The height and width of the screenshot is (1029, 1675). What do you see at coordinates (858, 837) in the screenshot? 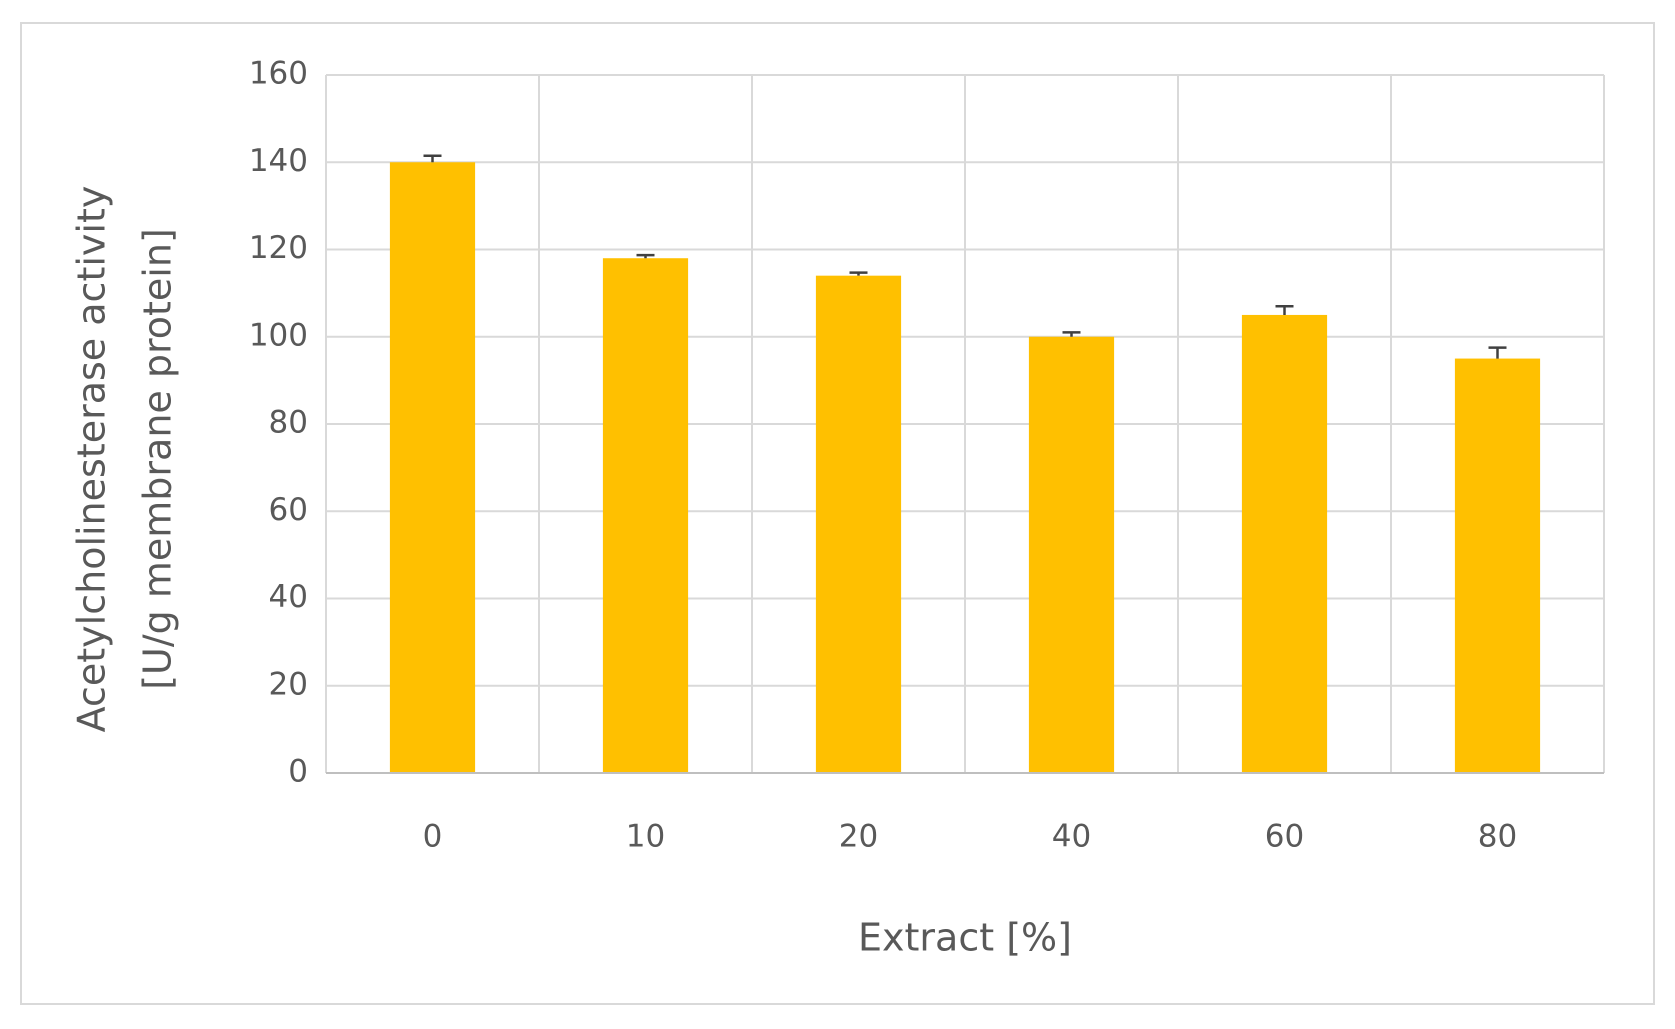
I see `x-tick-label: 20` at bounding box center [858, 837].